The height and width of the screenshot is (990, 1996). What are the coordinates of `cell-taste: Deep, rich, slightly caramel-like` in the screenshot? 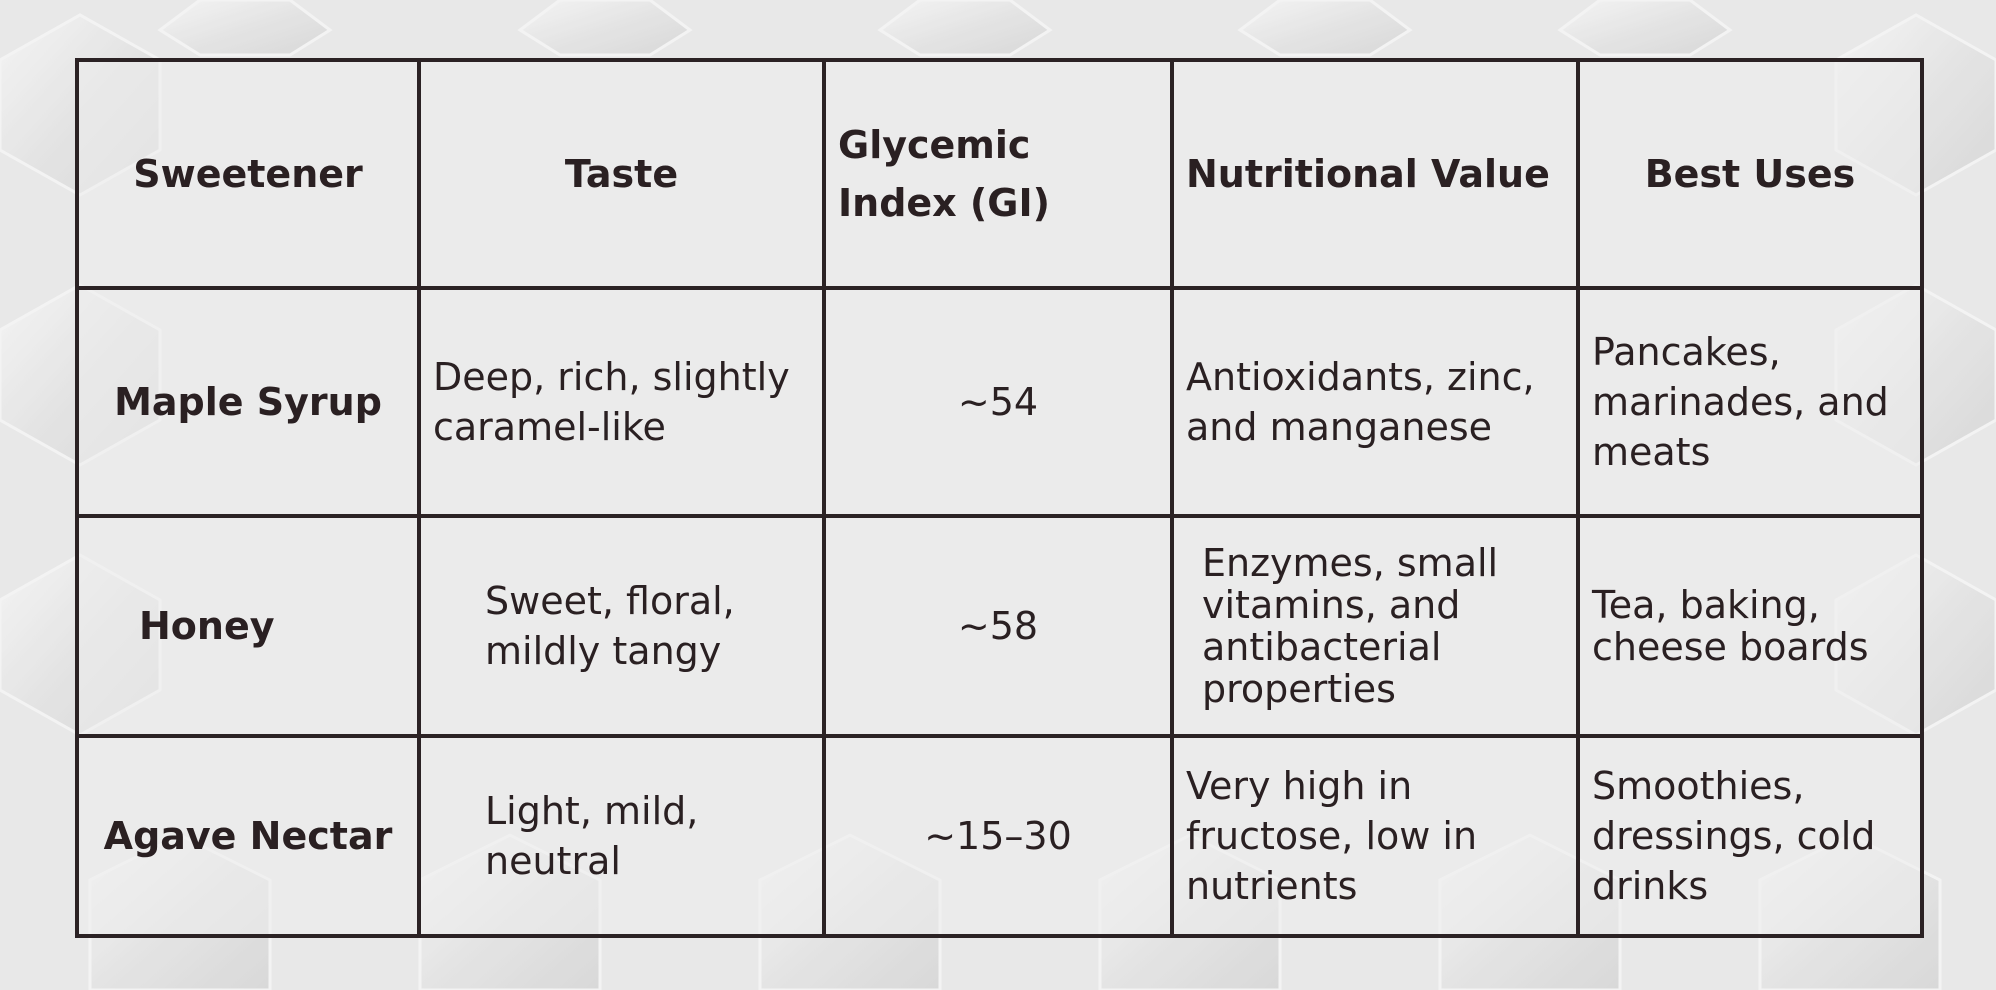 It's located at (621, 402).